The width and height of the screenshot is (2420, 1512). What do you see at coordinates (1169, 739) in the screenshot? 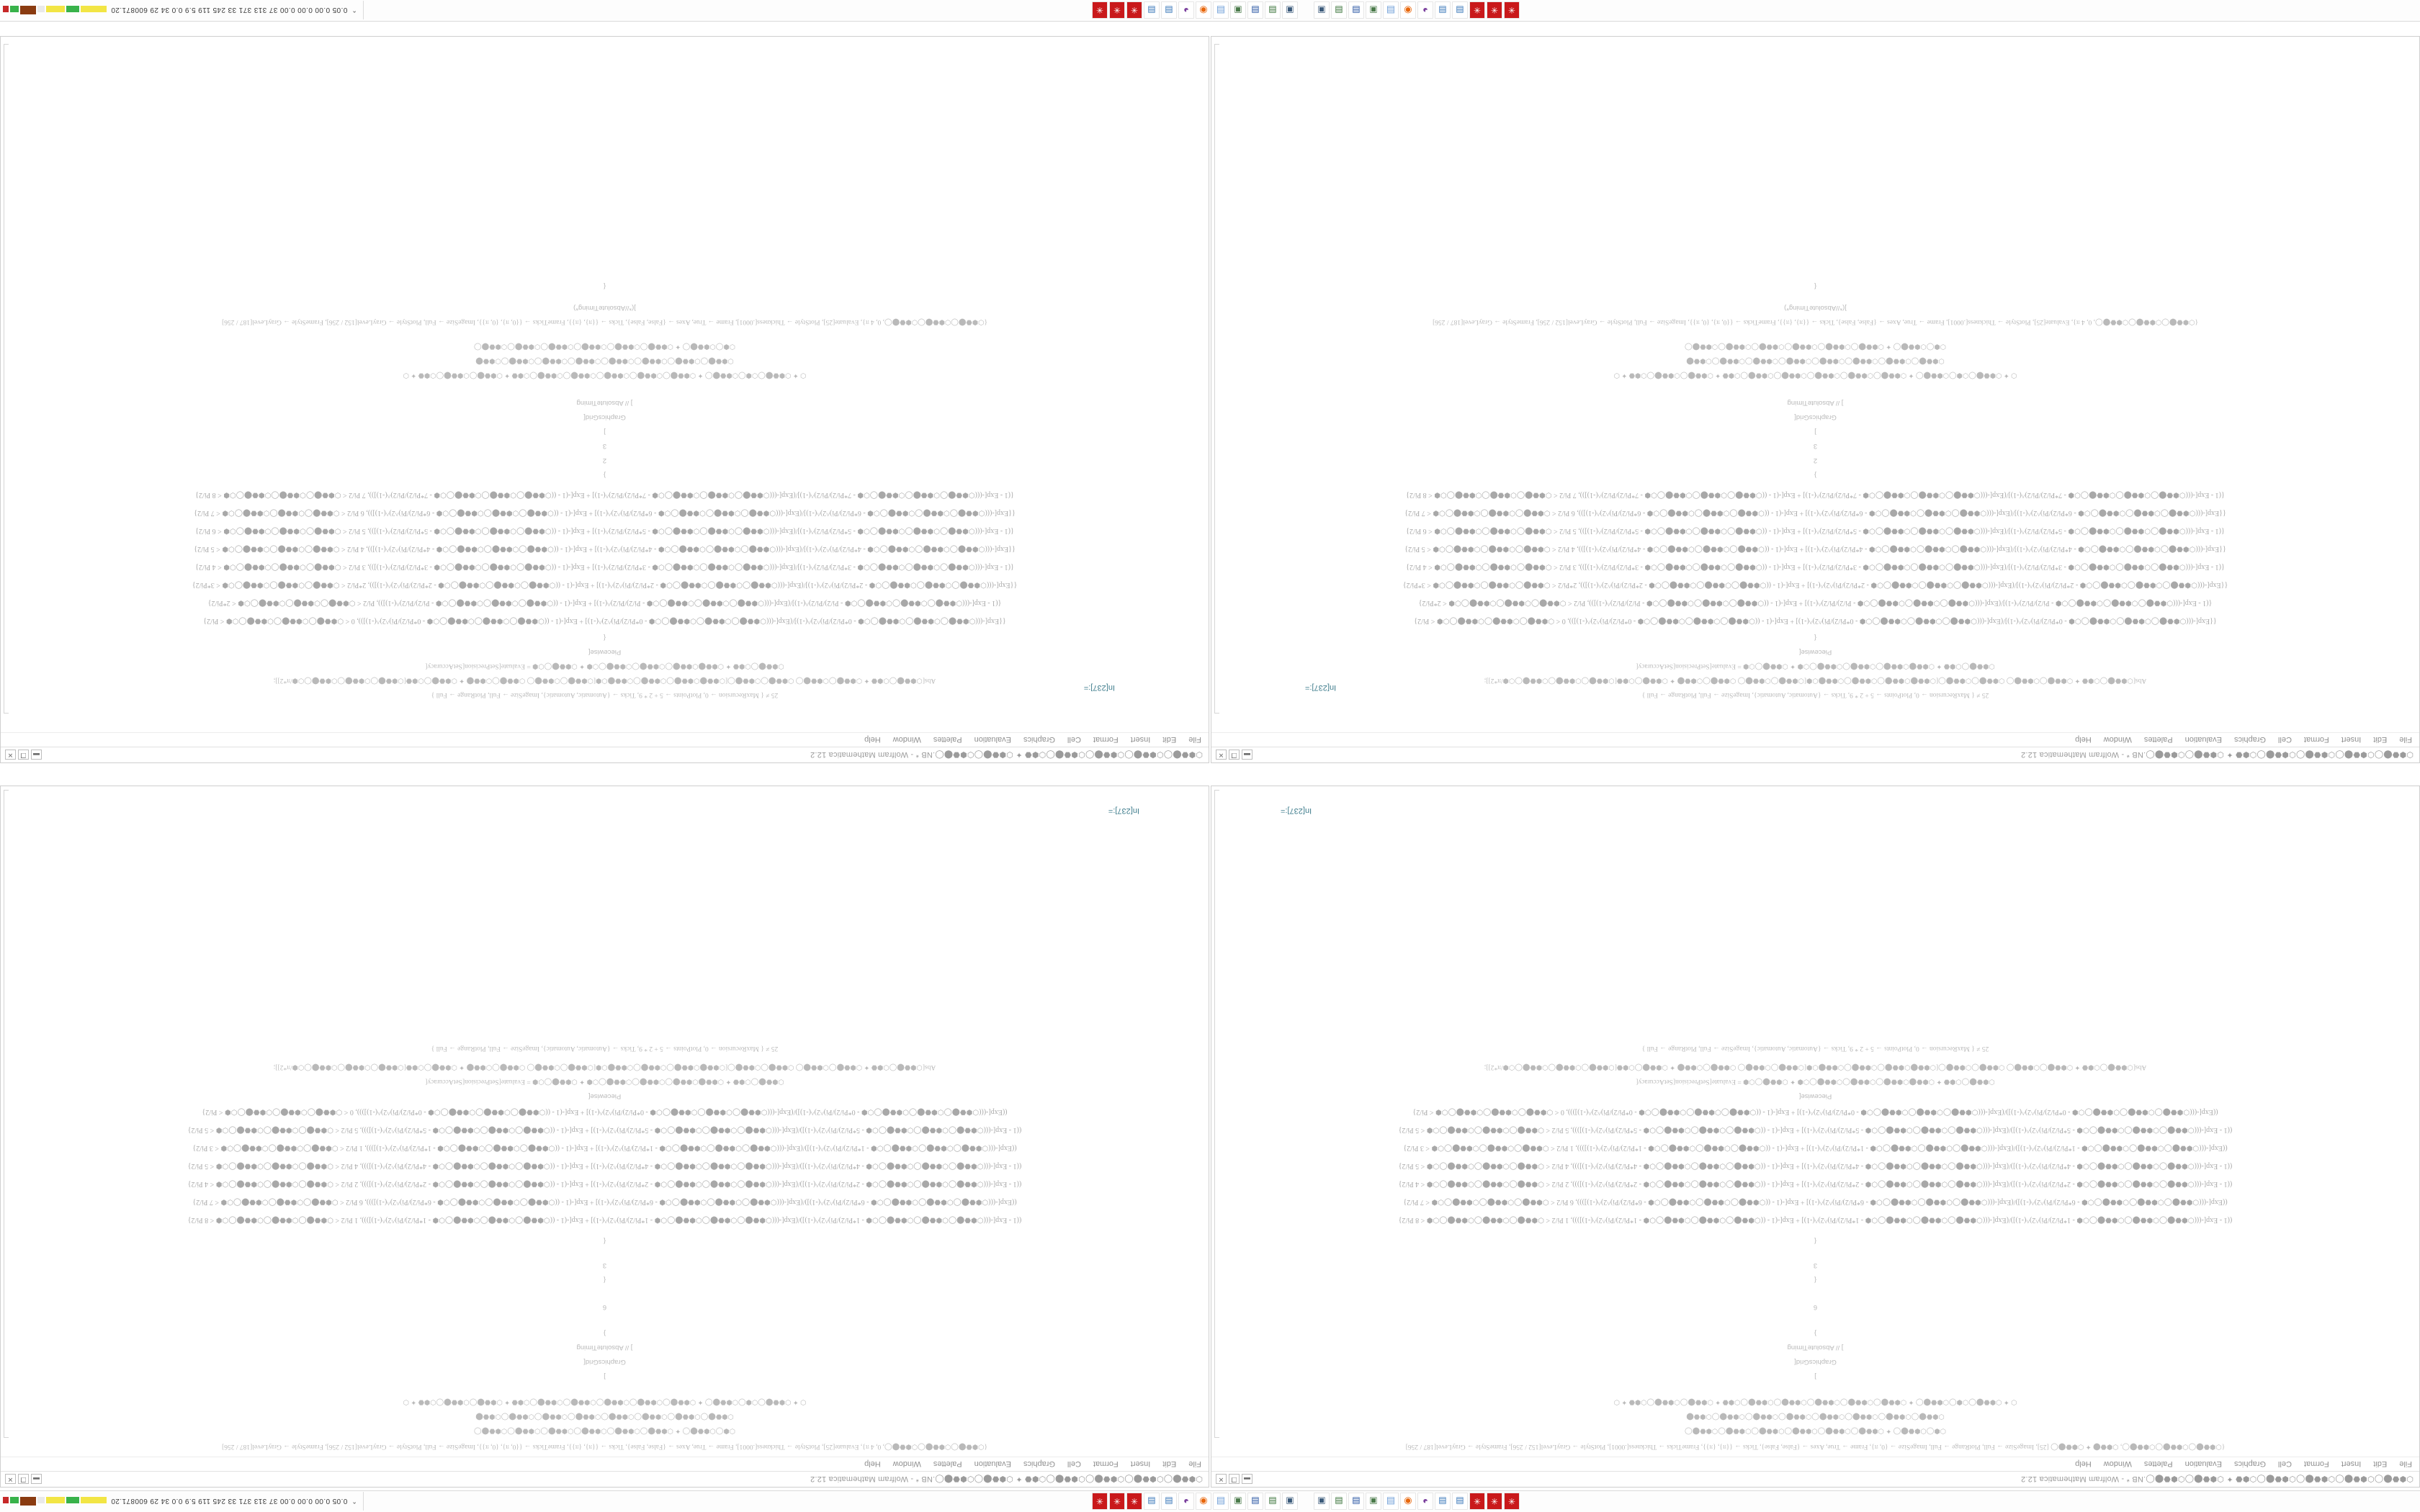
I see `menu-item-edit: Edit` at bounding box center [1169, 739].